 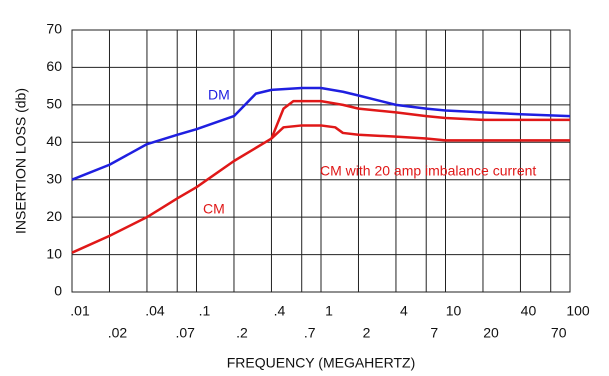 I want to click on x-tick-label: .1, so click(x=205, y=311).